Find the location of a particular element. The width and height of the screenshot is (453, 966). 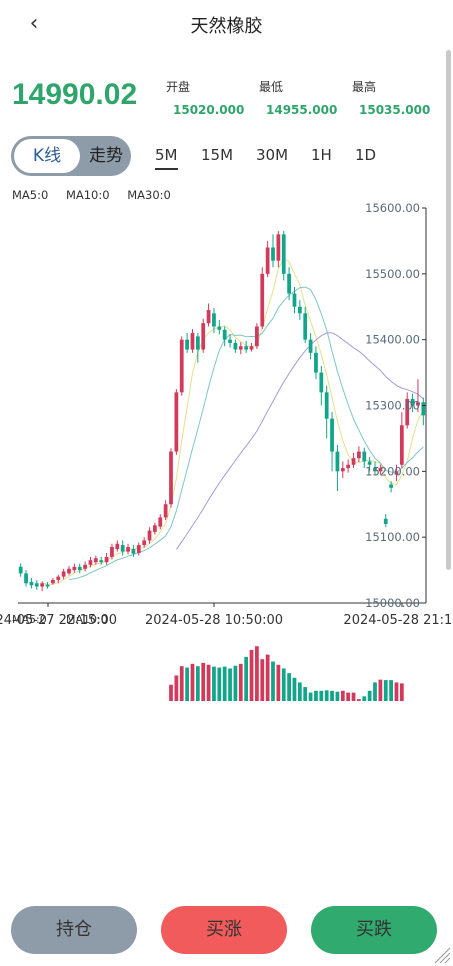

low-stat: 最低 14955.000 is located at coordinates (298, 97).